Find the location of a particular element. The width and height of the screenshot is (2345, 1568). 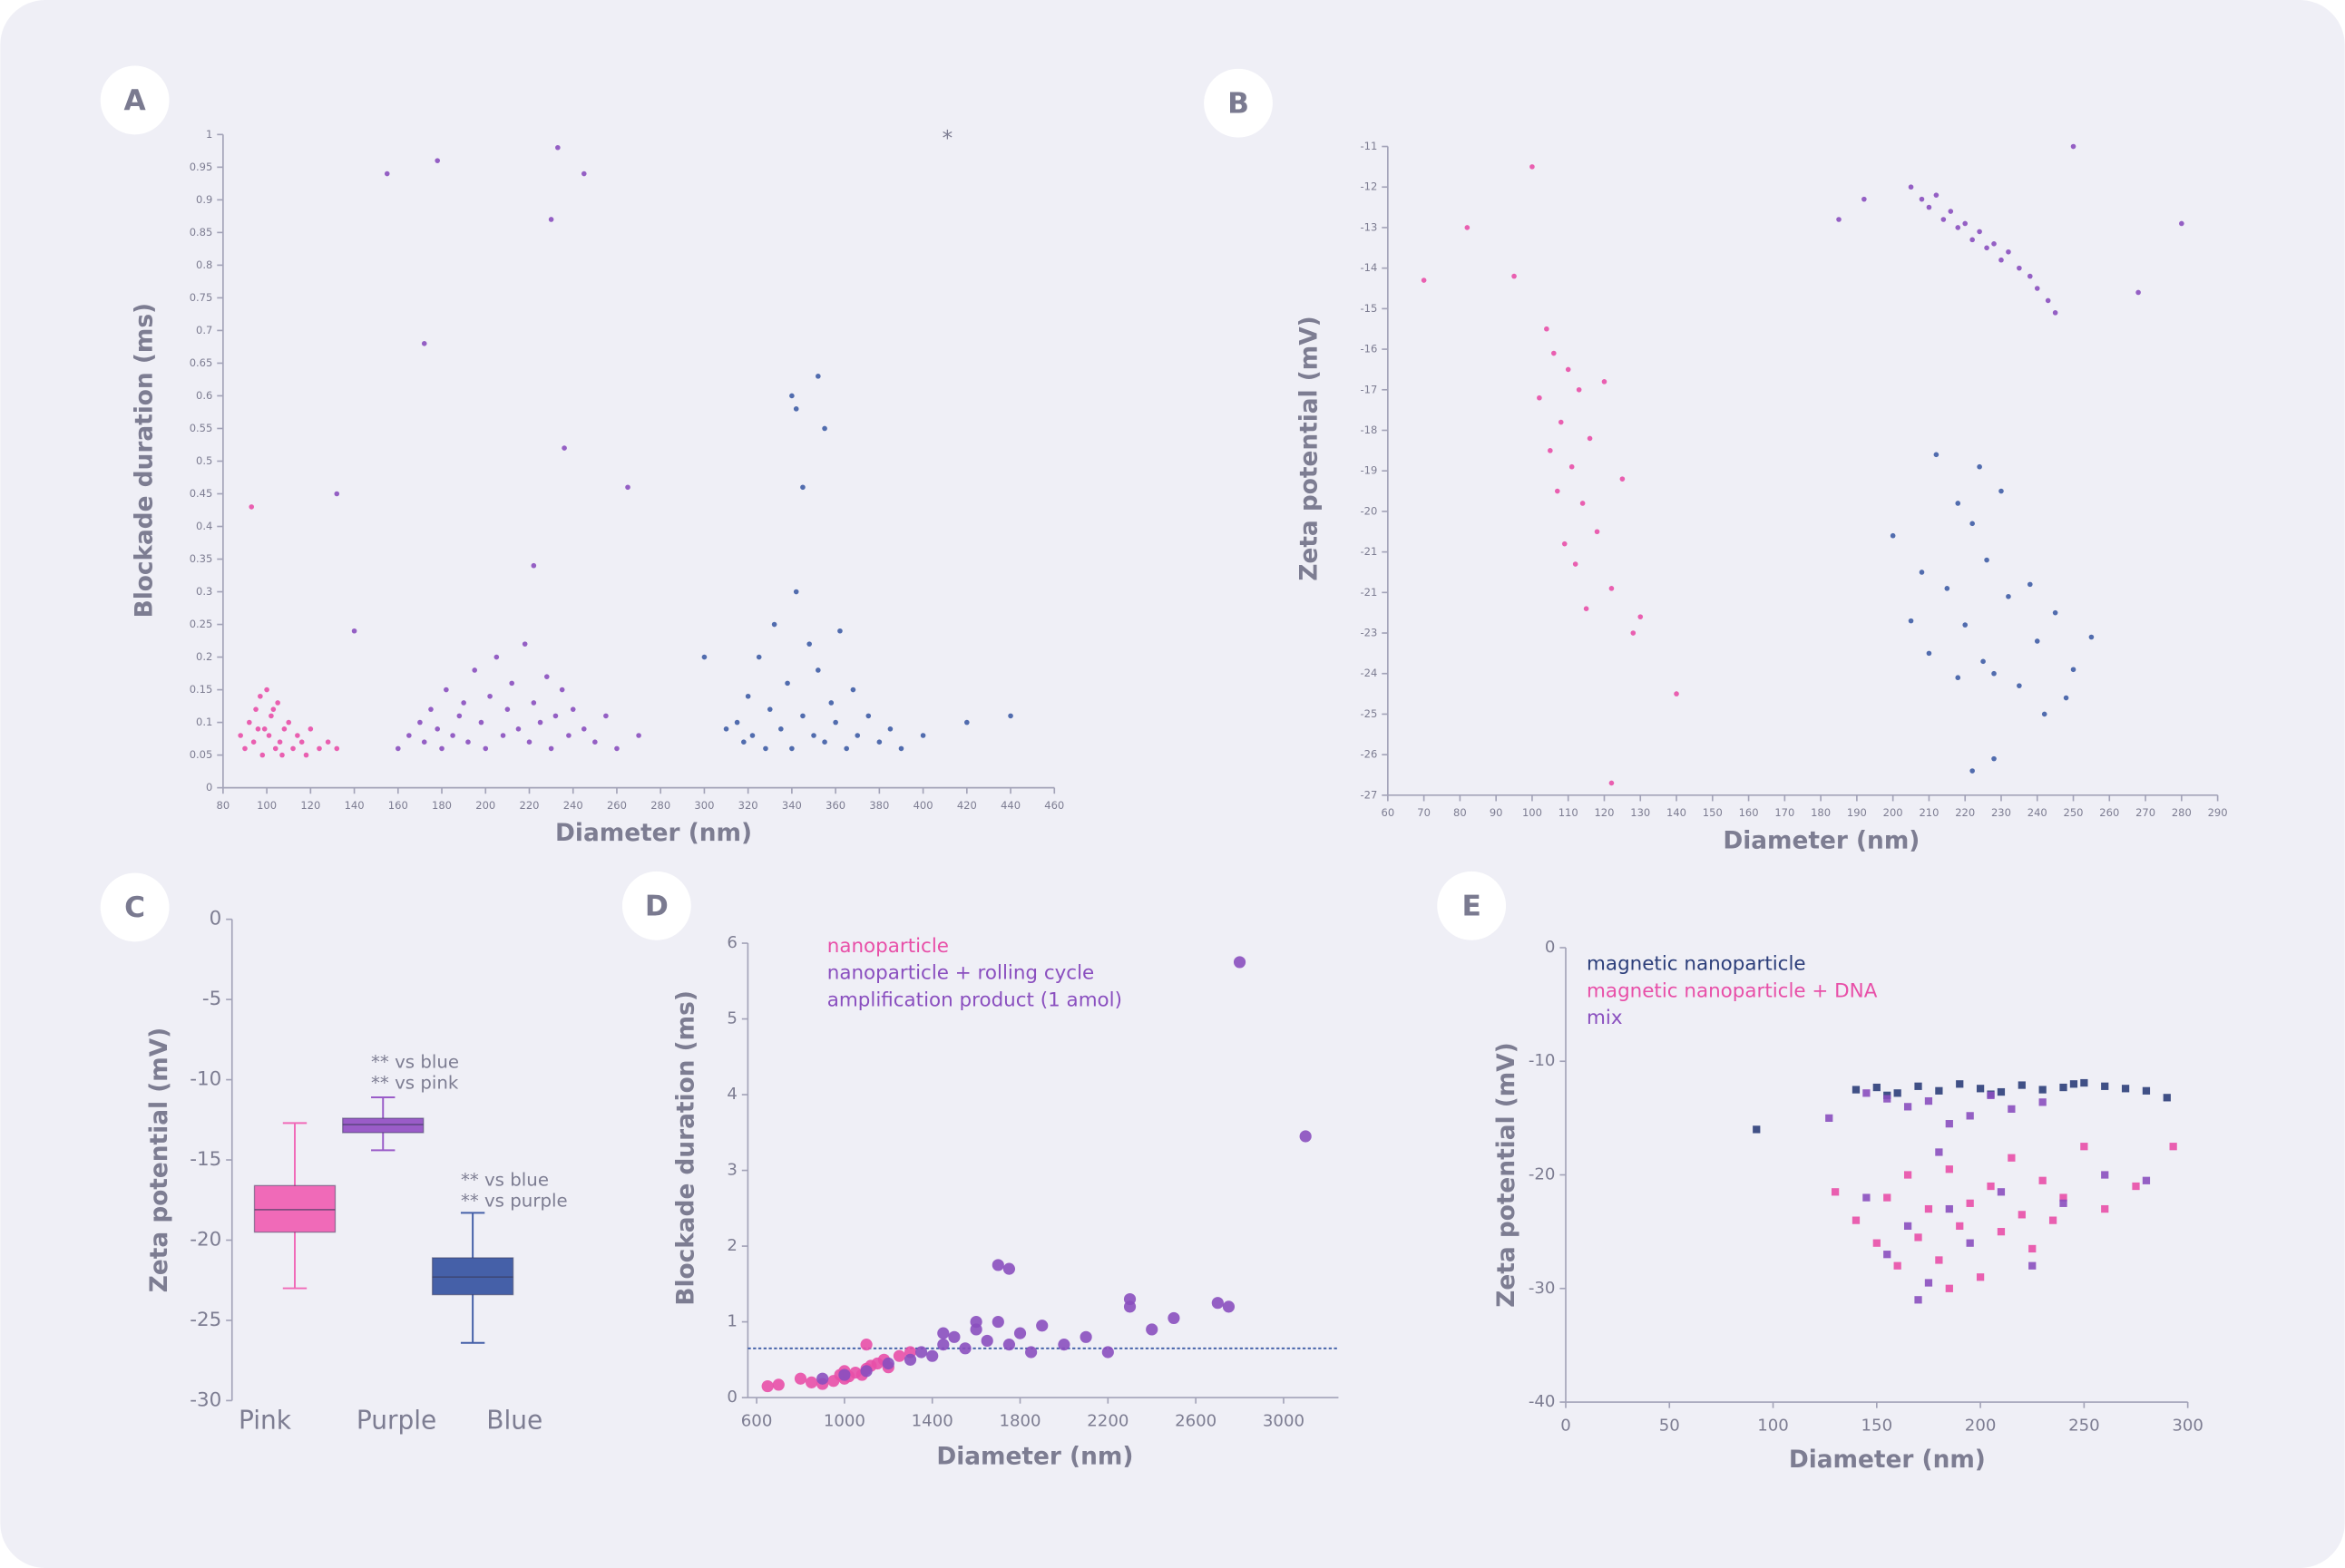

y-tick-label: -15 is located at coordinates (1368, 308).